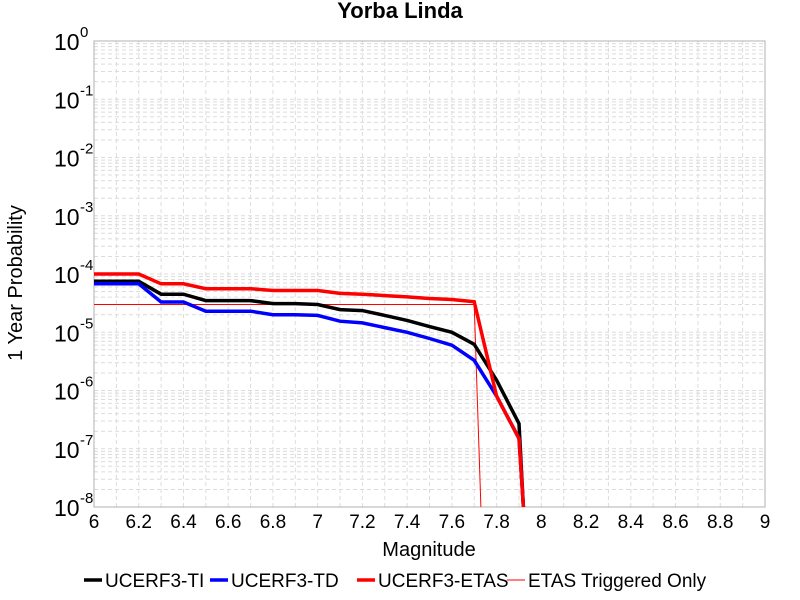  What do you see at coordinates (183, 522) in the screenshot?
I see `x-tick-label: 6.4` at bounding box center [183, 522].